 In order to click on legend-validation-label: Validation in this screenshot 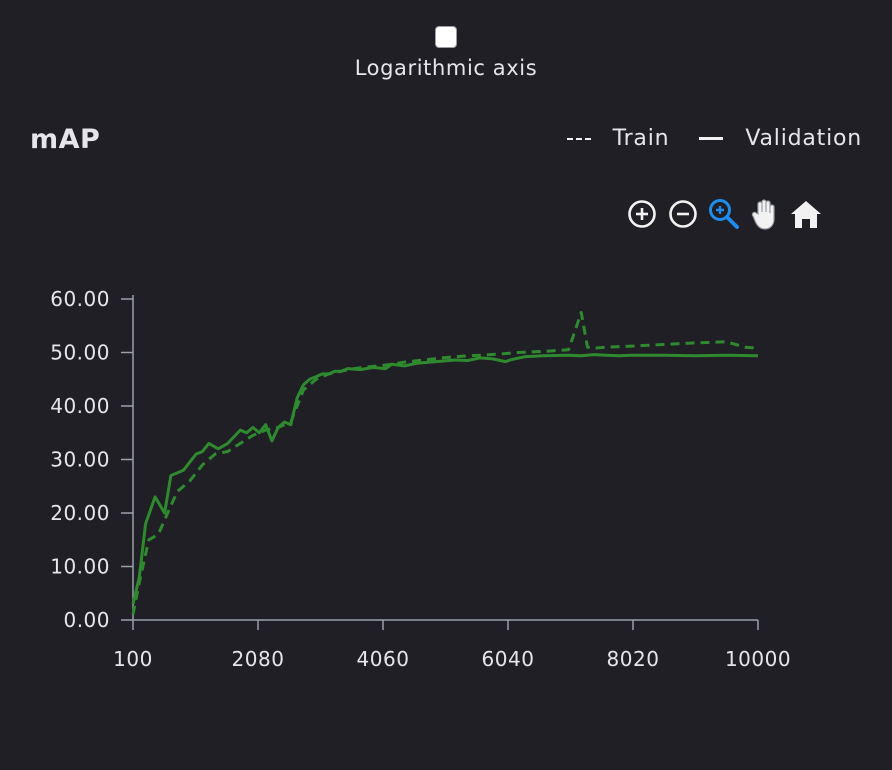, I will do `click(803, 138)`.